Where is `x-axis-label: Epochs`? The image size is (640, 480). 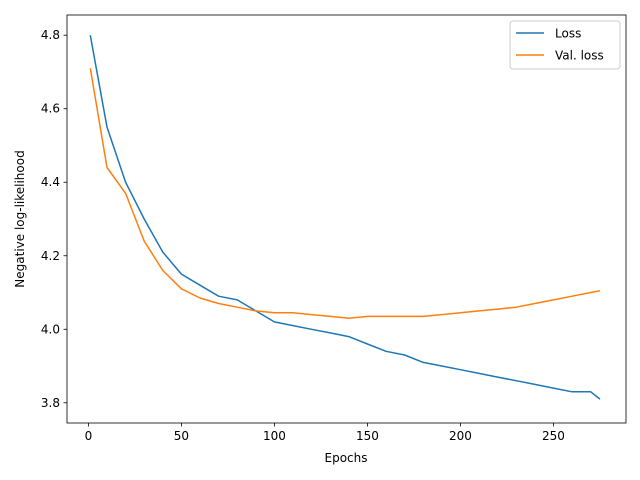
x-axis-label: Epochs is located at coordinates (346, 458).